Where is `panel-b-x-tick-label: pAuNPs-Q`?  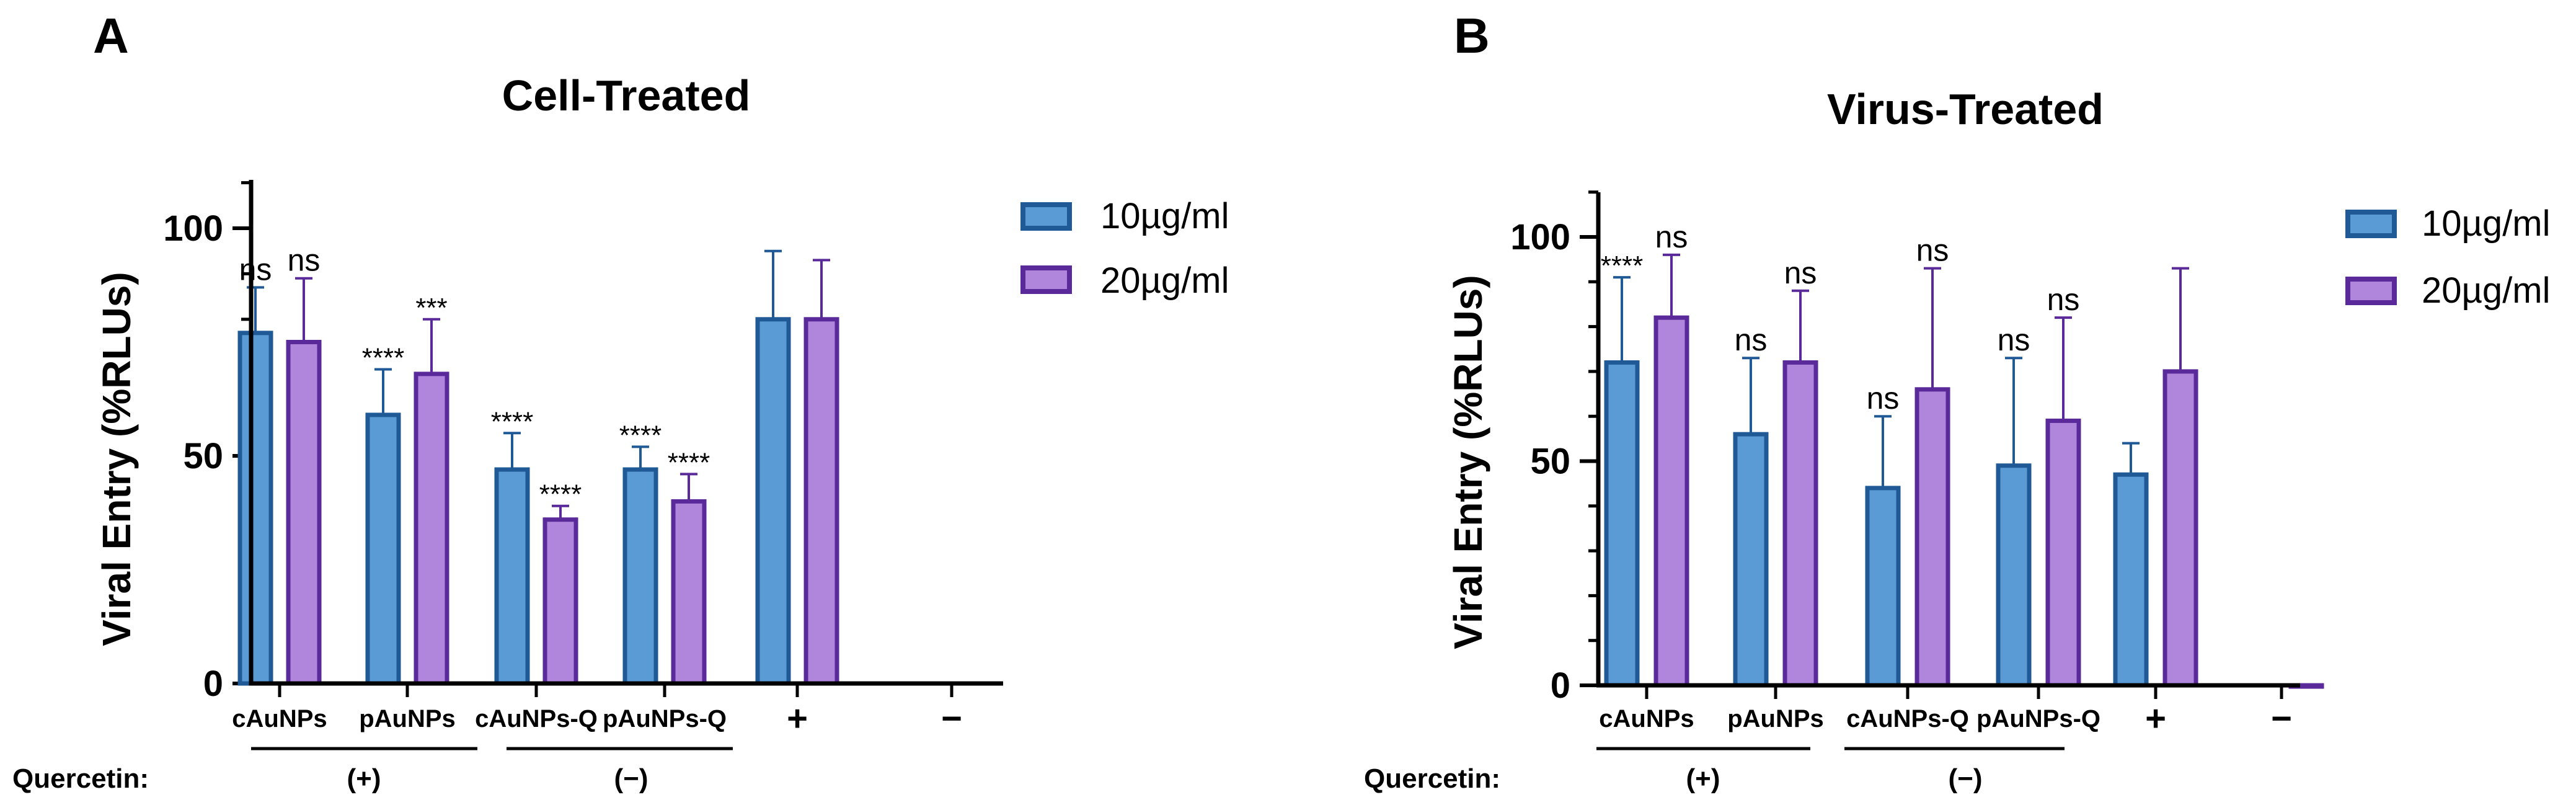 panel-b-x-tick-label: pAuNPs-Q is located at coordinates (2038, 718).